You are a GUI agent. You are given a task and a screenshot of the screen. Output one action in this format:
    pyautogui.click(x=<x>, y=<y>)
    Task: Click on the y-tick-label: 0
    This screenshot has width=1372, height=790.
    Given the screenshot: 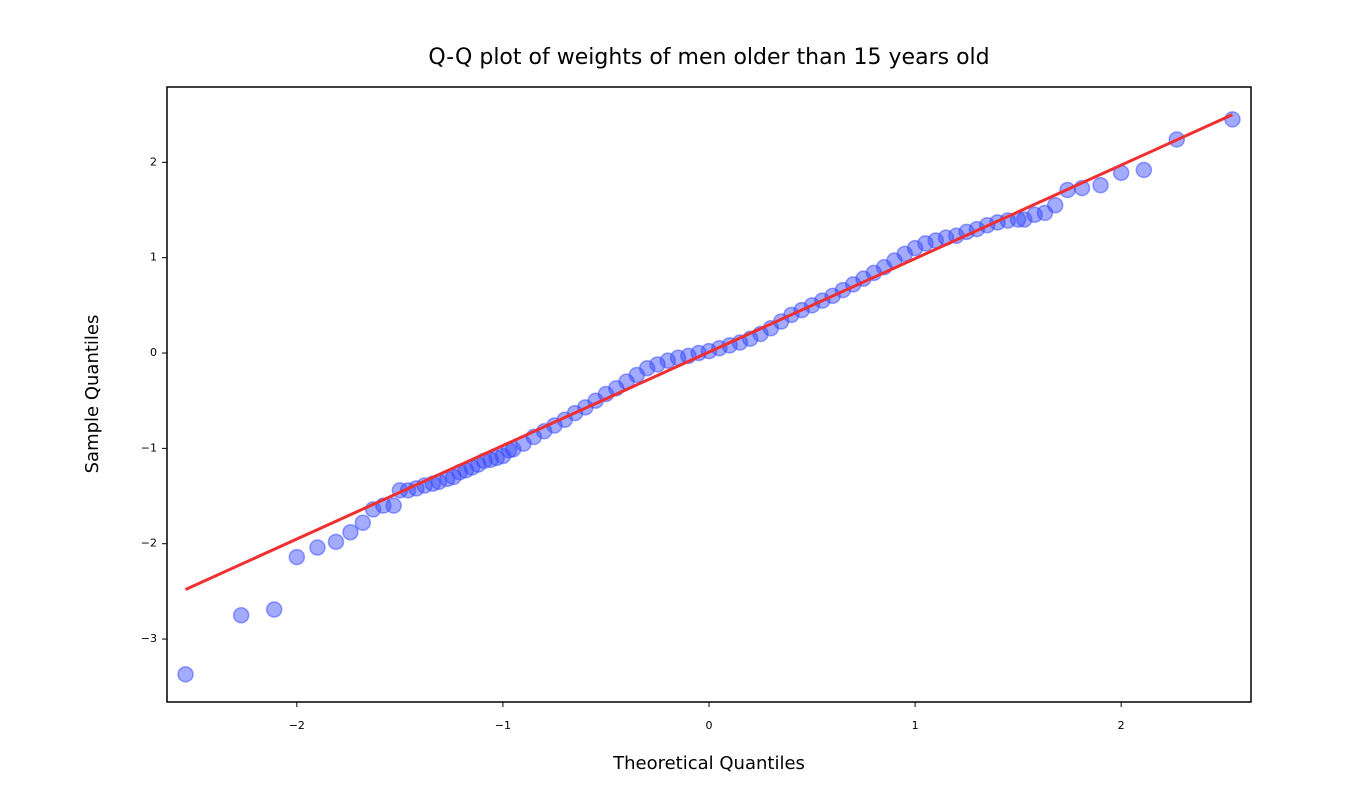 What is the action you would take?
    pyautogui.click(x=153, y=352)
    